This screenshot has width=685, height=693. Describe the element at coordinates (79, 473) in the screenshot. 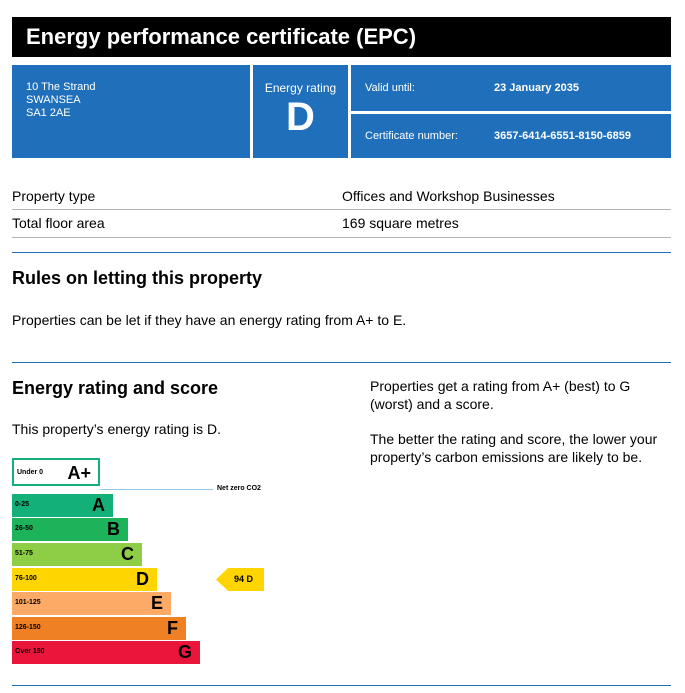

I see `band-letter: A+` at that location.